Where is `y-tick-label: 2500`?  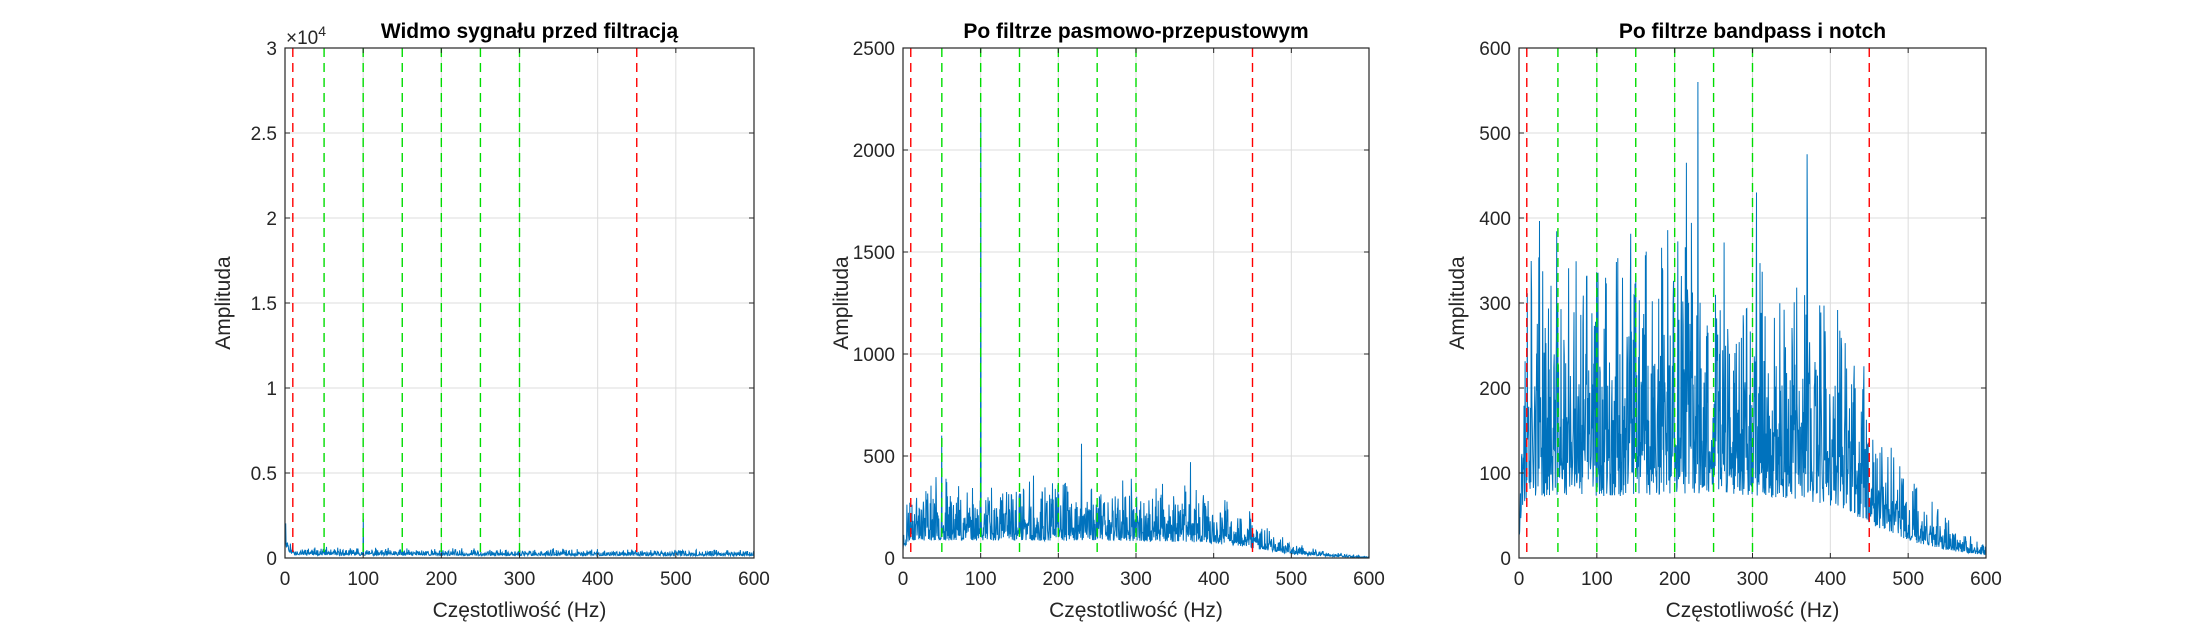 y-tick-label: 2500 is located at coordinates (874, 49).